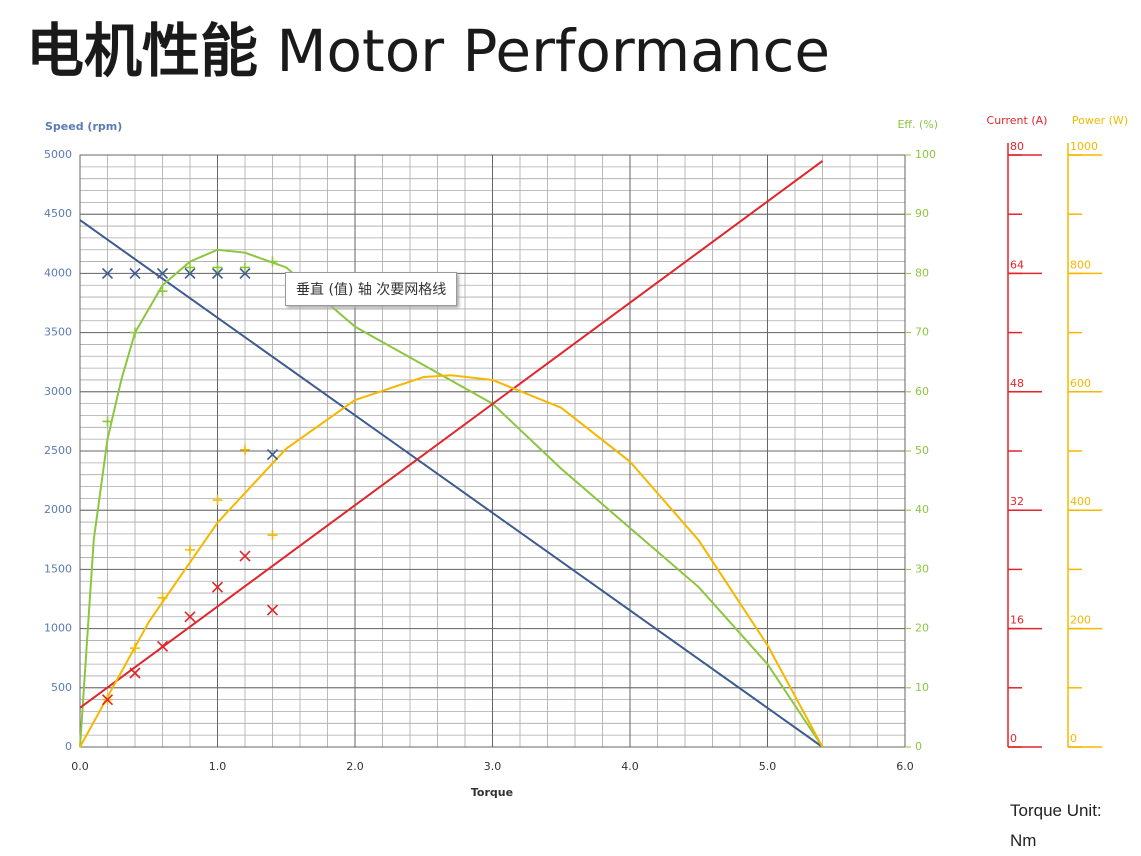  Describe the element at coordinates (922, 332) in the screenshot. I see `y2-tick-label: 70` at that location.